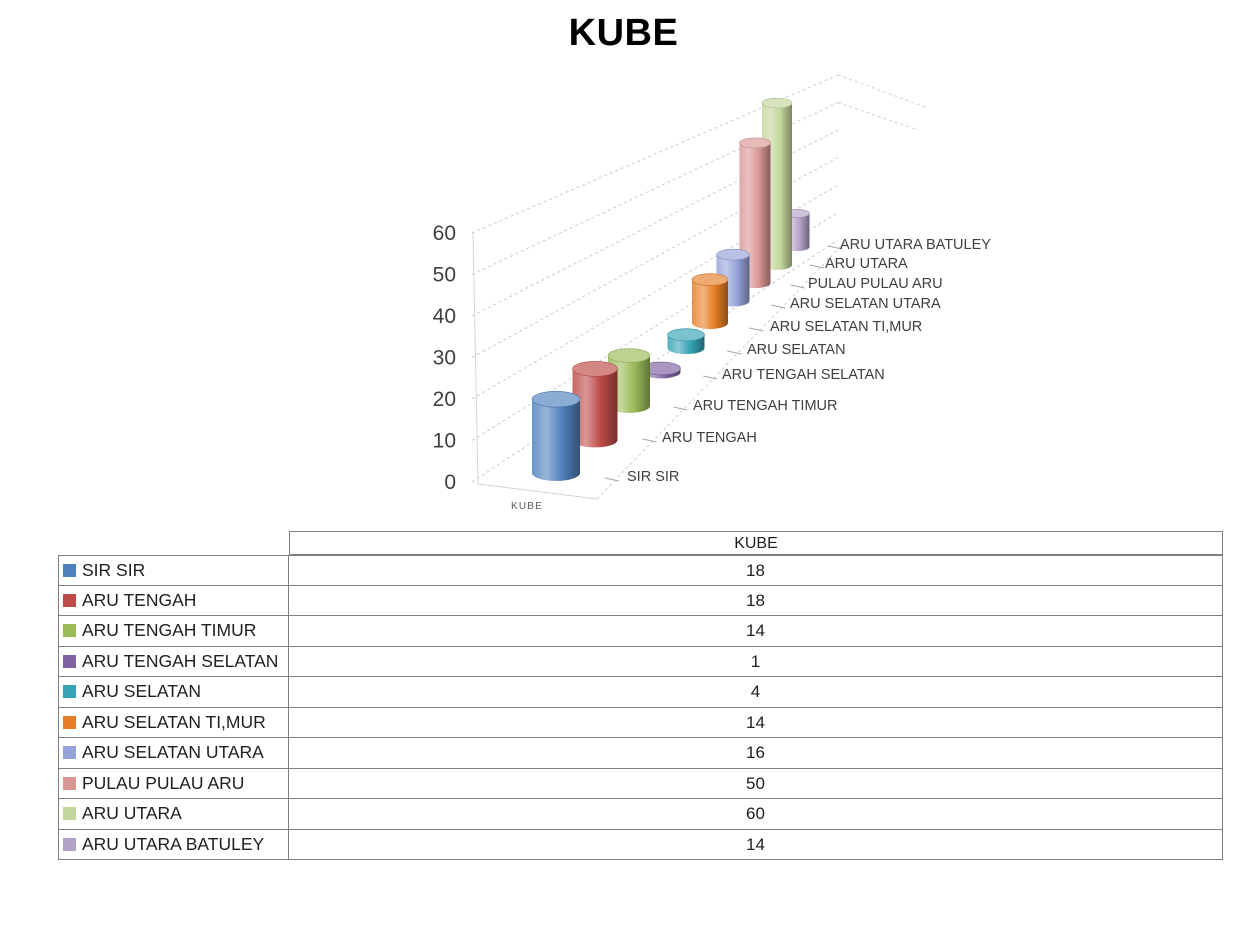 Image resolution: width=1247 pixels, height=945 pixels. I want to click on table-row: SIR SIR 18, so click(640, 570).